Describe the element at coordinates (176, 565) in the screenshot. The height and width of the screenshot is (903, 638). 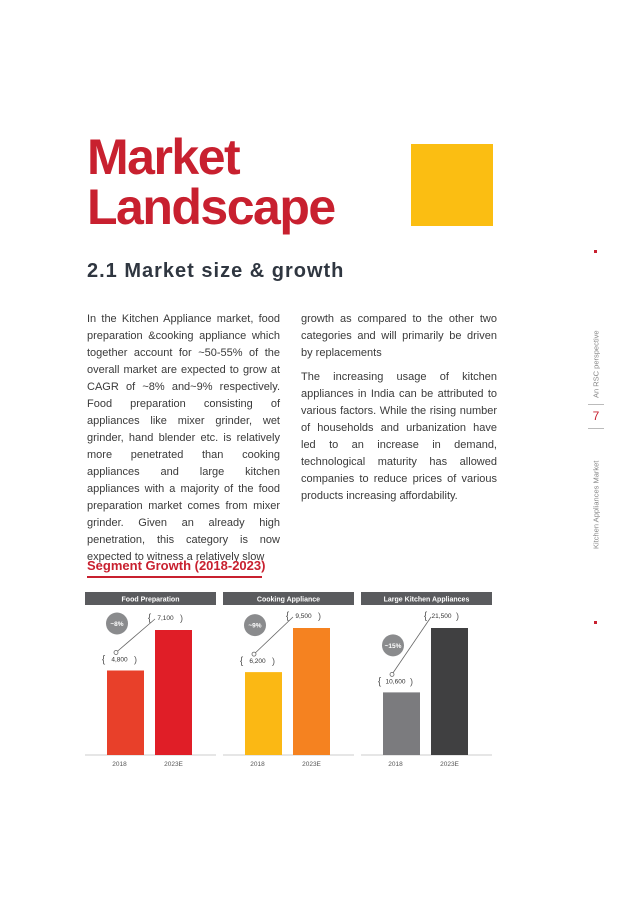
I see `segment-growth-title: Segment Growth (2018-2023)` at that location.